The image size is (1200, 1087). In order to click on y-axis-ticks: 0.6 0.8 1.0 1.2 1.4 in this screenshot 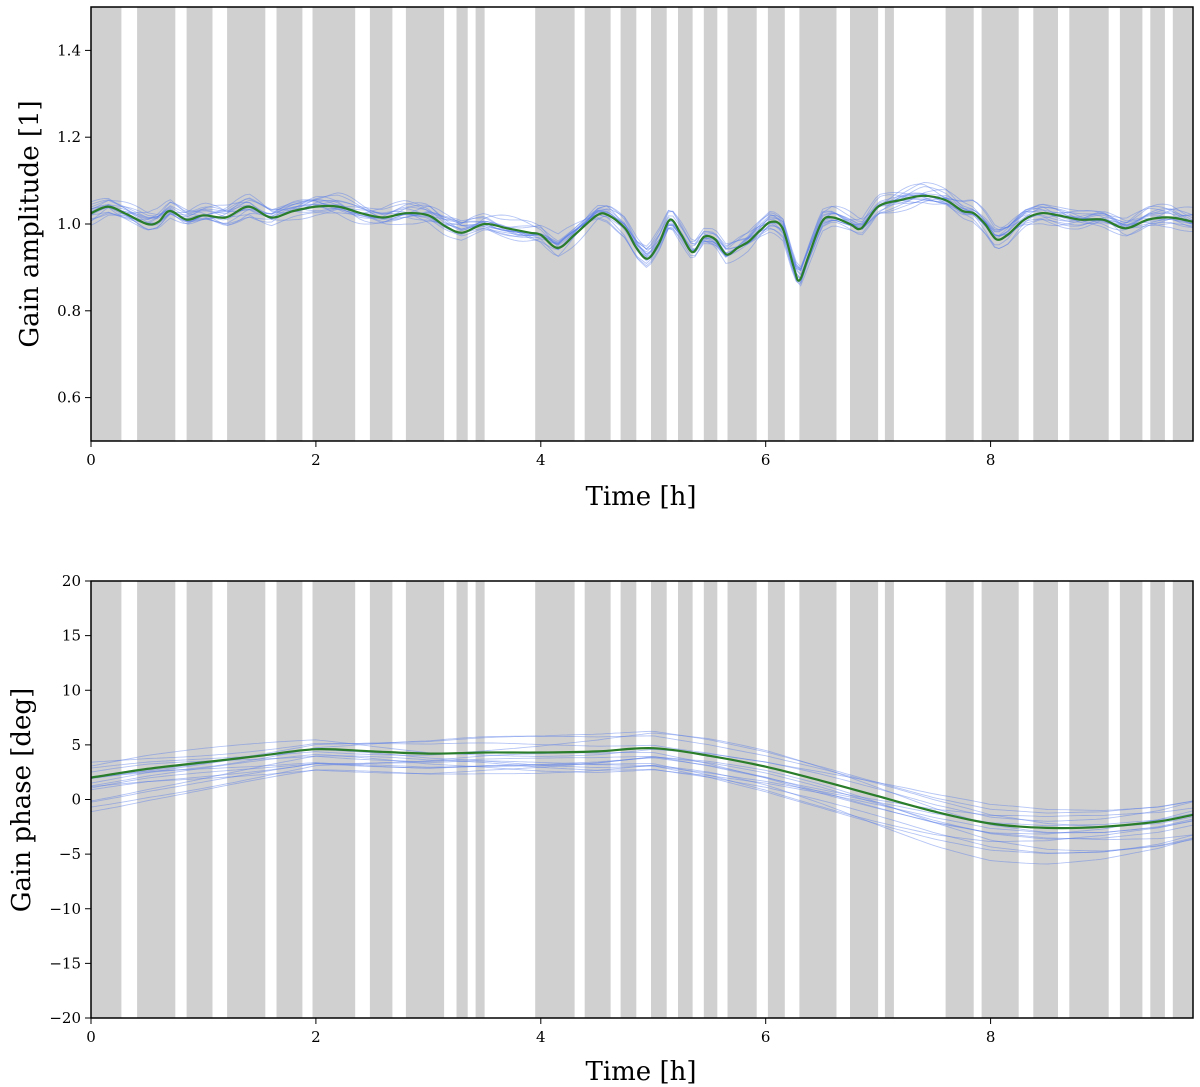, I will do `click(74, 224)`.